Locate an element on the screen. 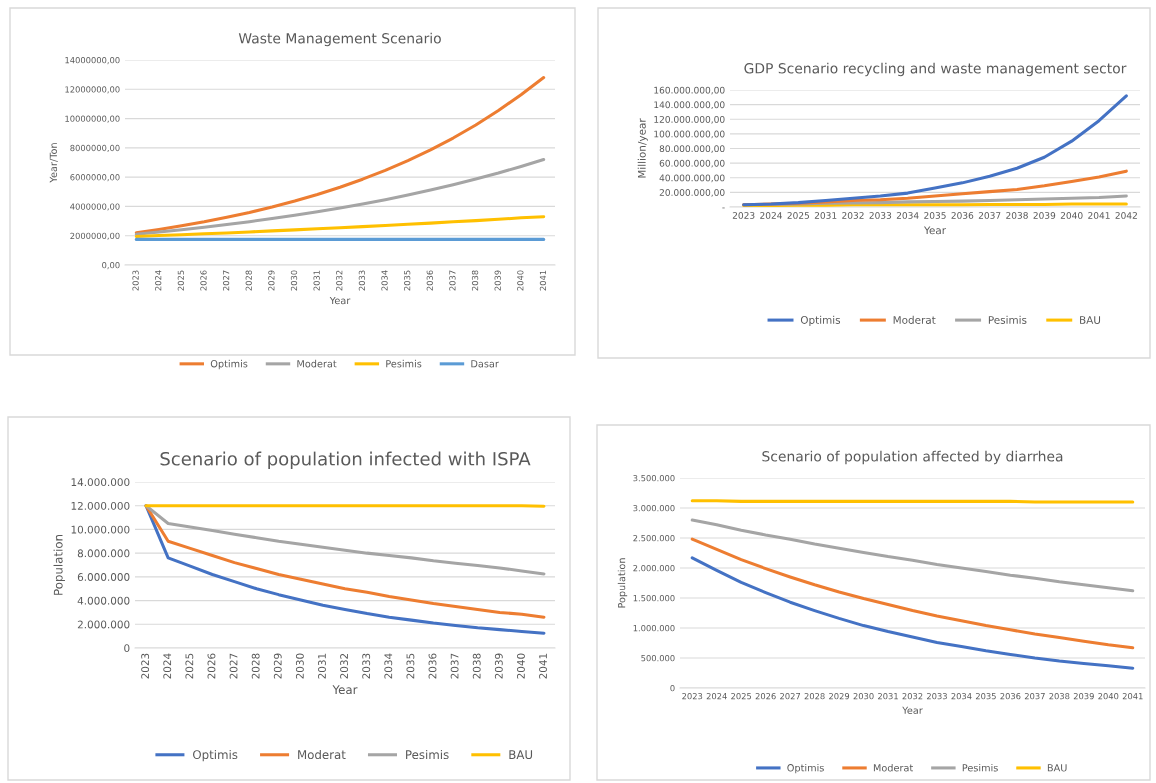  y-tick-label: 10000000,00 is located at coordinates (92, 119).